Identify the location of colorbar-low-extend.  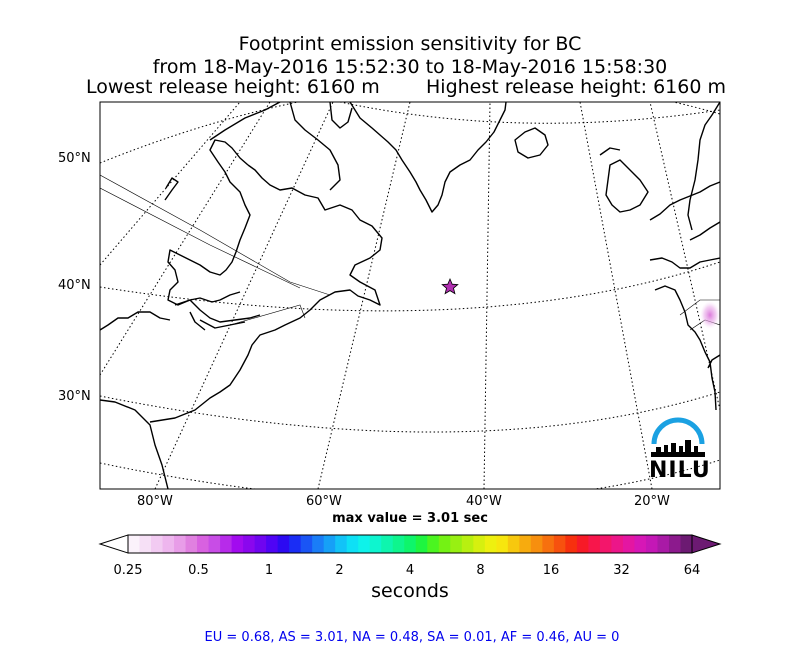
(113, 544).